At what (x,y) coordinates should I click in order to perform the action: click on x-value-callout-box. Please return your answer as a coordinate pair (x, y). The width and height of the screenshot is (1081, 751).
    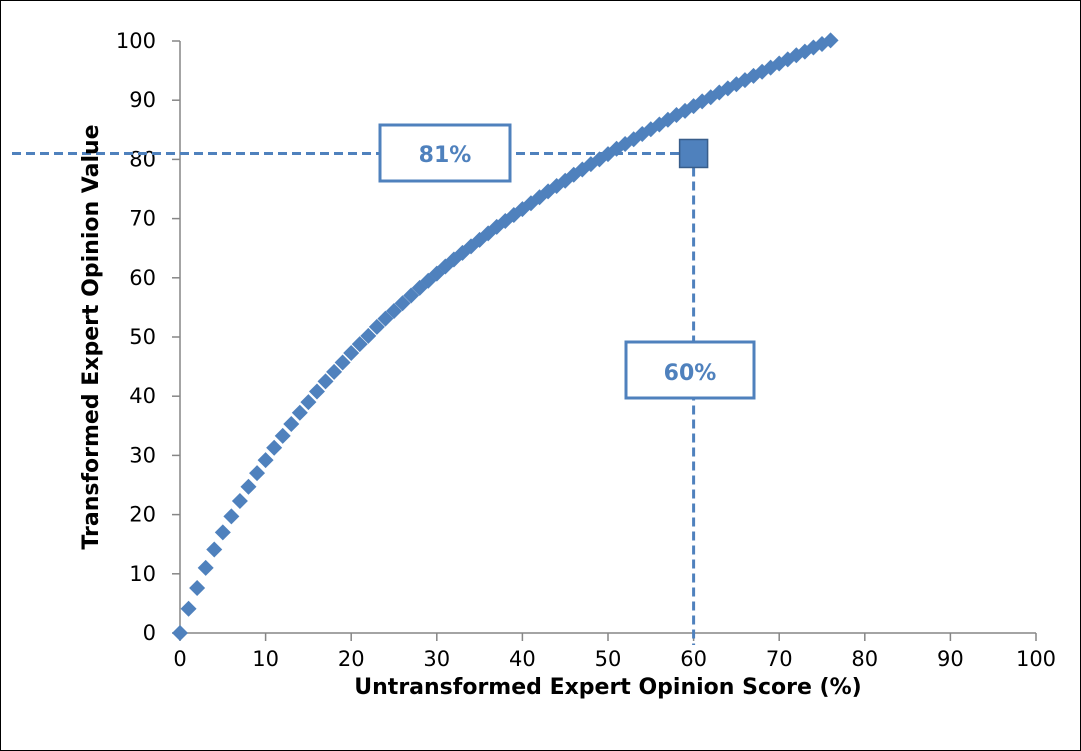
    Looking at the image, I should click on (690, 370).